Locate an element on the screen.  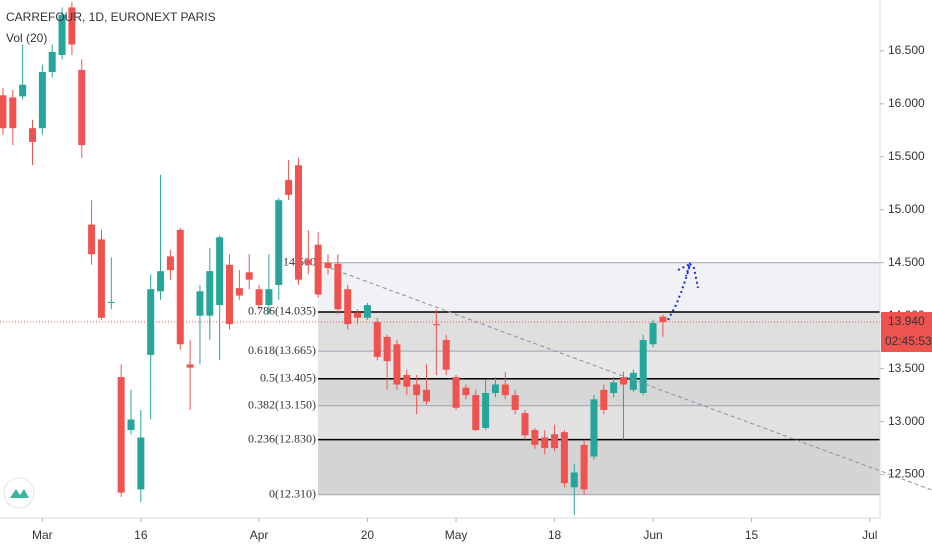
y-tick-label: 13.000 is located at coordinates (906, 421).